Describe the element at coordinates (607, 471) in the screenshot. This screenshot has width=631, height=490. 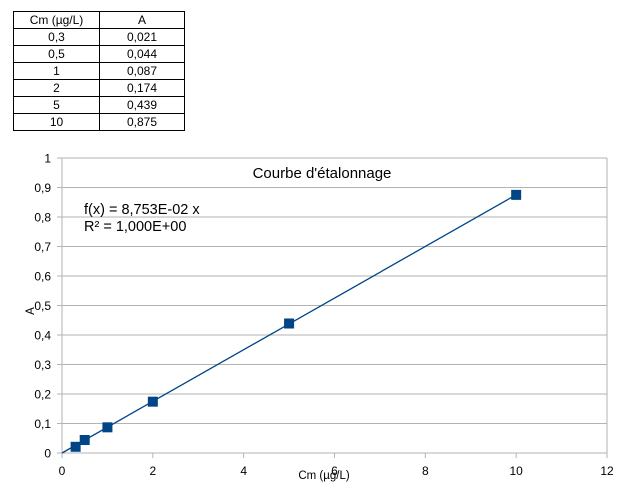
I see `x-tick-label: 12` at that location.